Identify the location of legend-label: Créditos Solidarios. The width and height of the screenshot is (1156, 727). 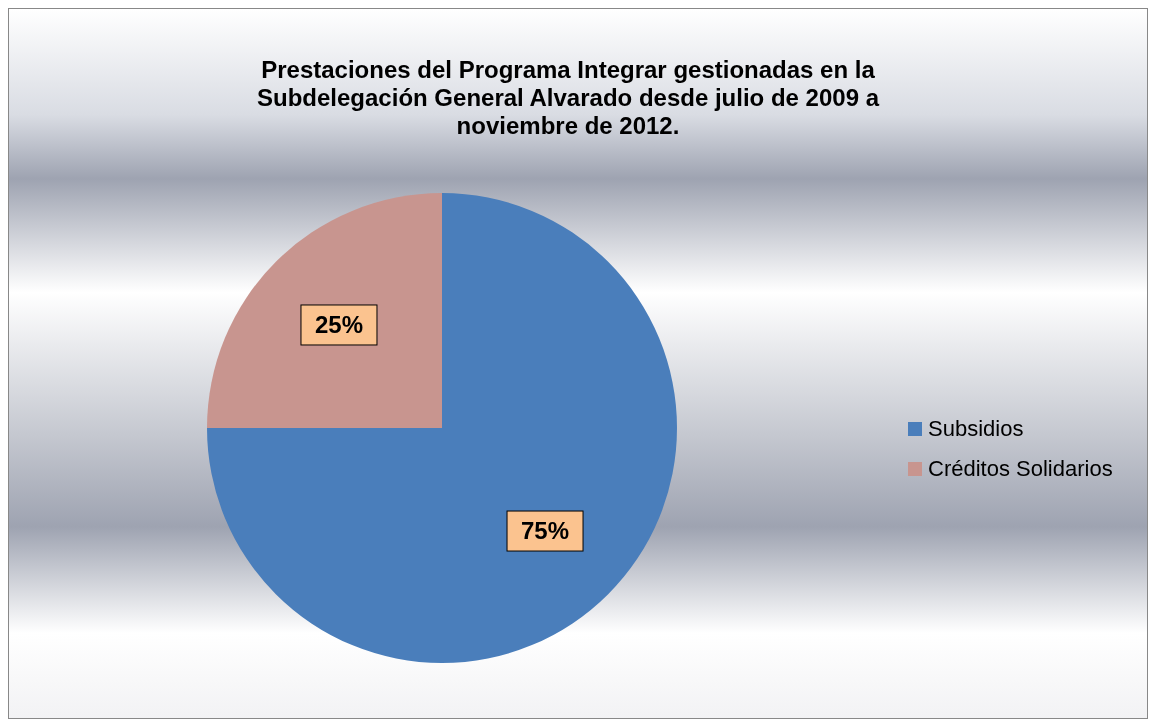
(1020, 468).